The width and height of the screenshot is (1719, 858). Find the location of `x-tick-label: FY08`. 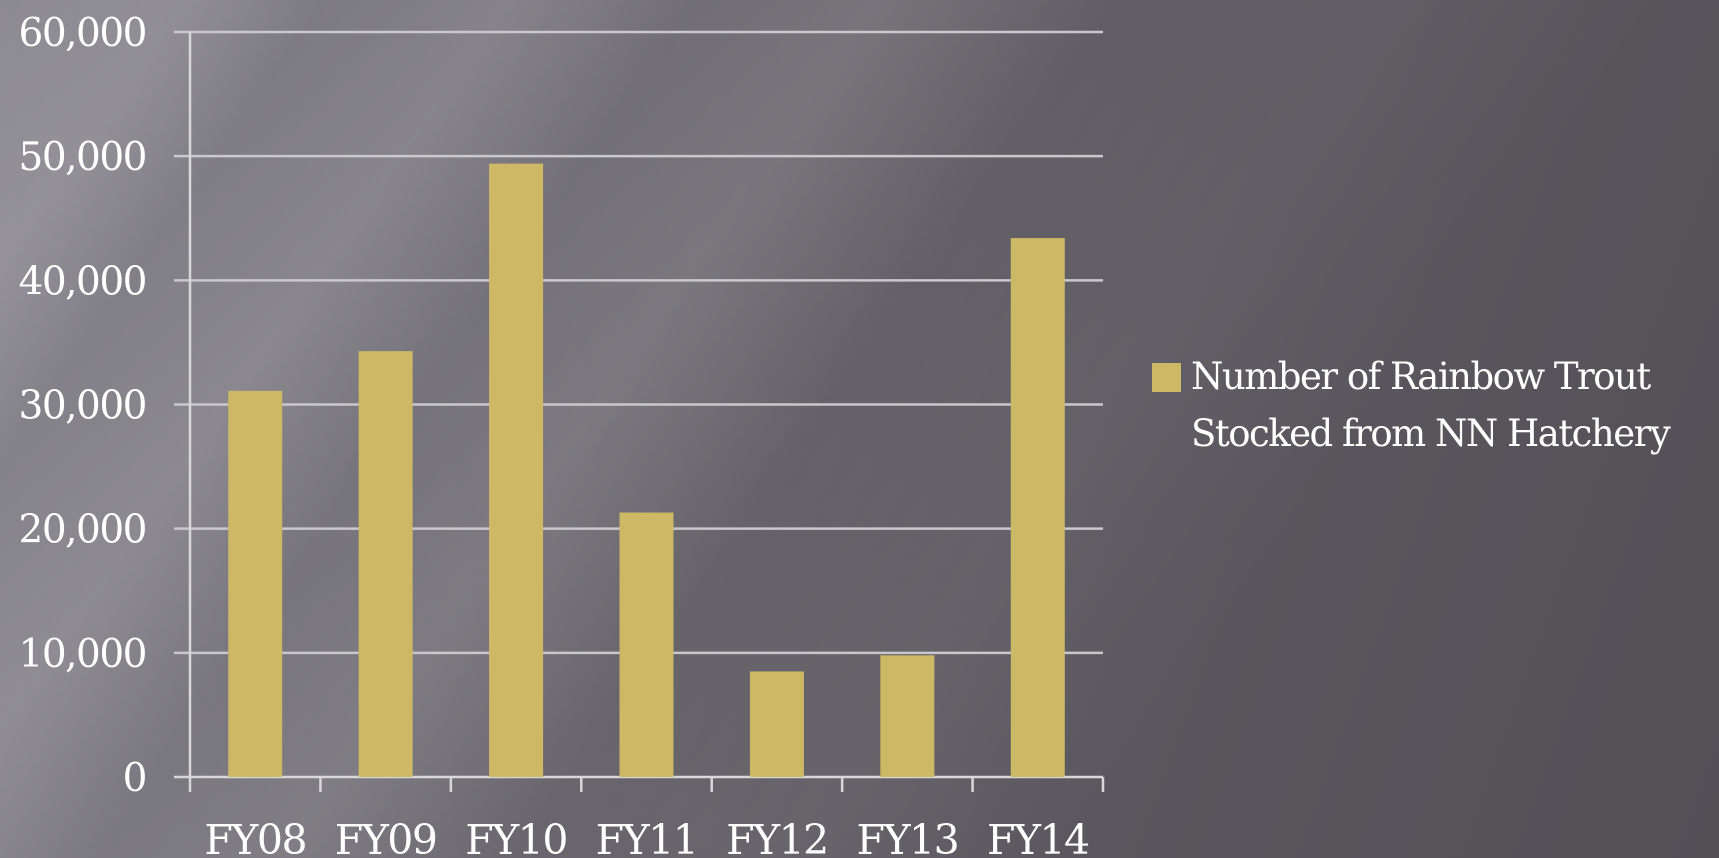

x-tick-label: FY08 is located at coordinates (255, 837).